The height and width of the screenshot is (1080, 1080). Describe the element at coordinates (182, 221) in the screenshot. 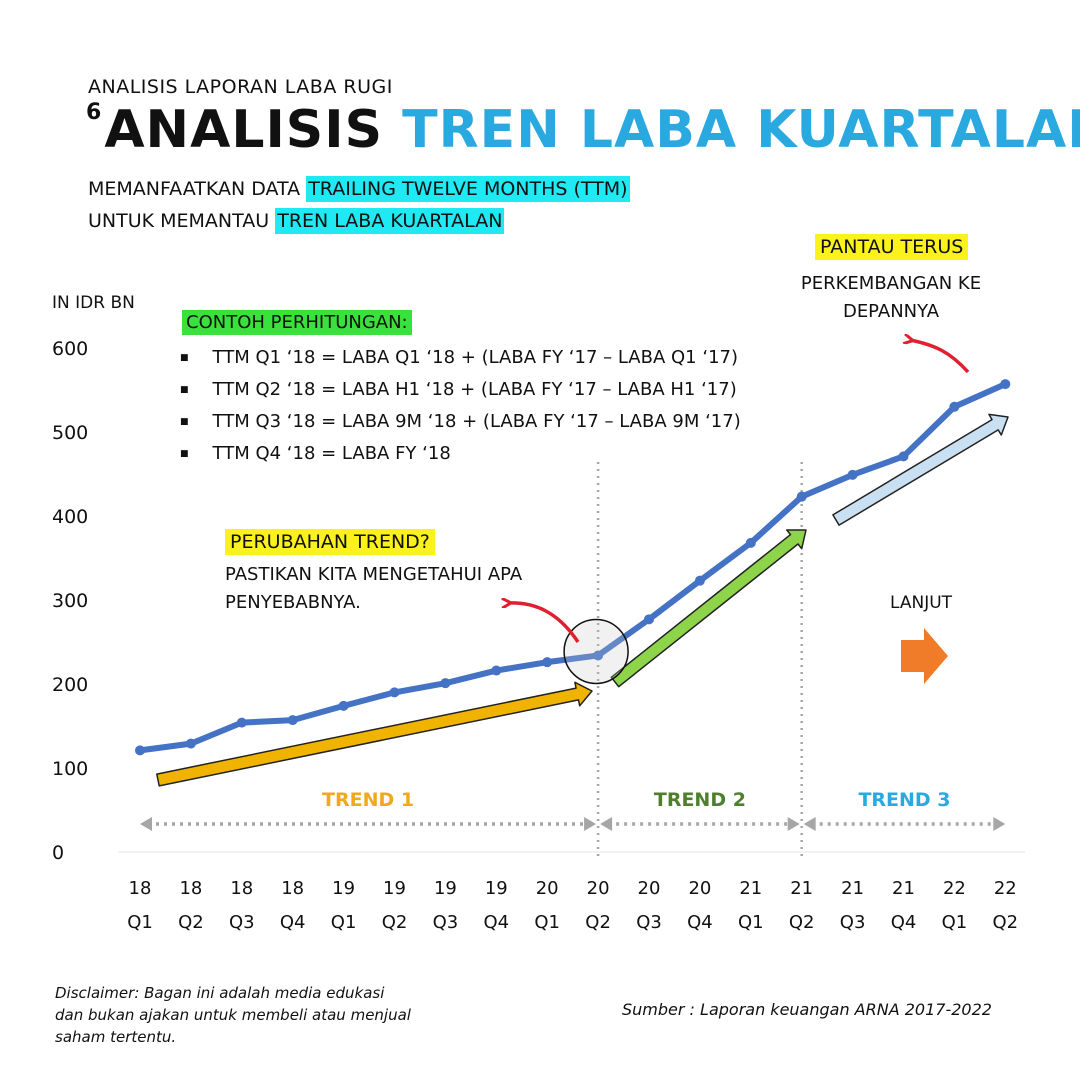

I see `subtitle-2-prefix: UNTUK MEMANTAU` at that location.